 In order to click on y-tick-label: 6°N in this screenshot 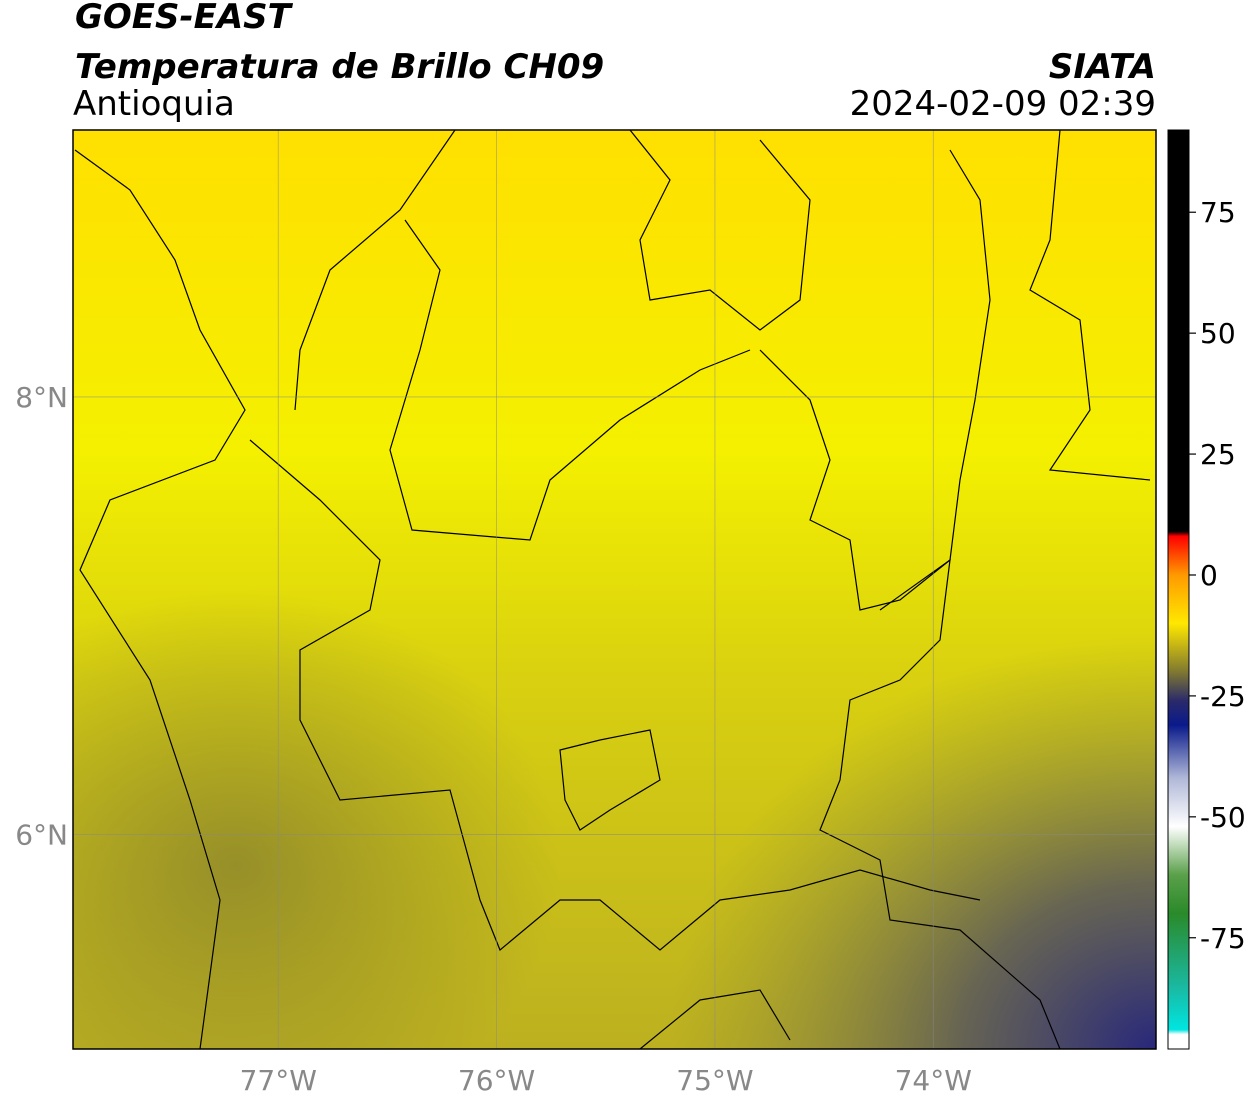, I will do `click(41, 835)`.